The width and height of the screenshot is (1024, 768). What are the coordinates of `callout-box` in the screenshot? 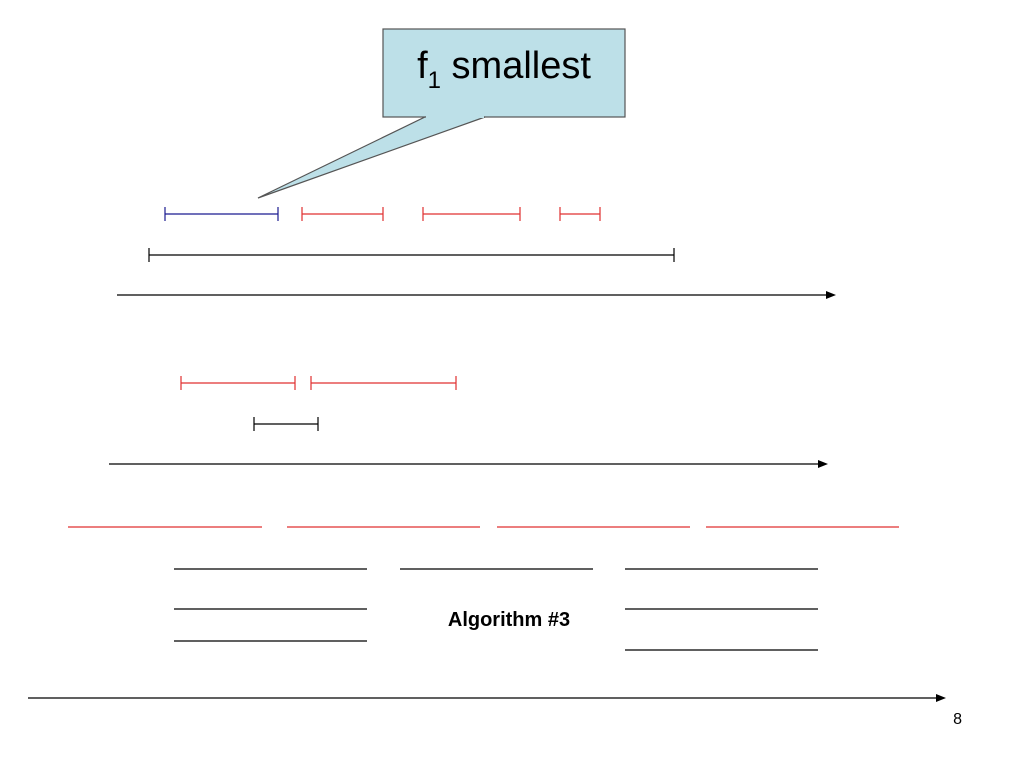 It's located at (504, 73).